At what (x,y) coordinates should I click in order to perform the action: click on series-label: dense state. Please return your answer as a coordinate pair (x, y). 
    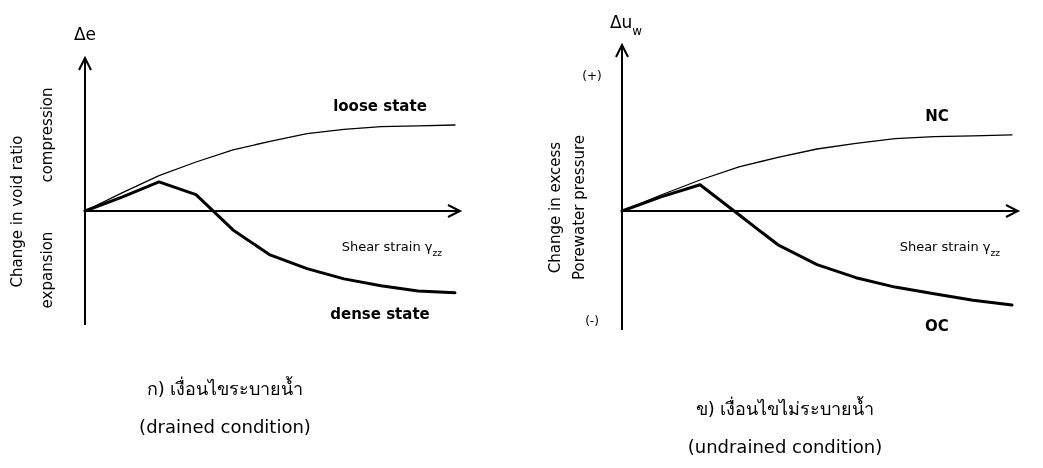
    Looking at the image, I should click on (380, 313).